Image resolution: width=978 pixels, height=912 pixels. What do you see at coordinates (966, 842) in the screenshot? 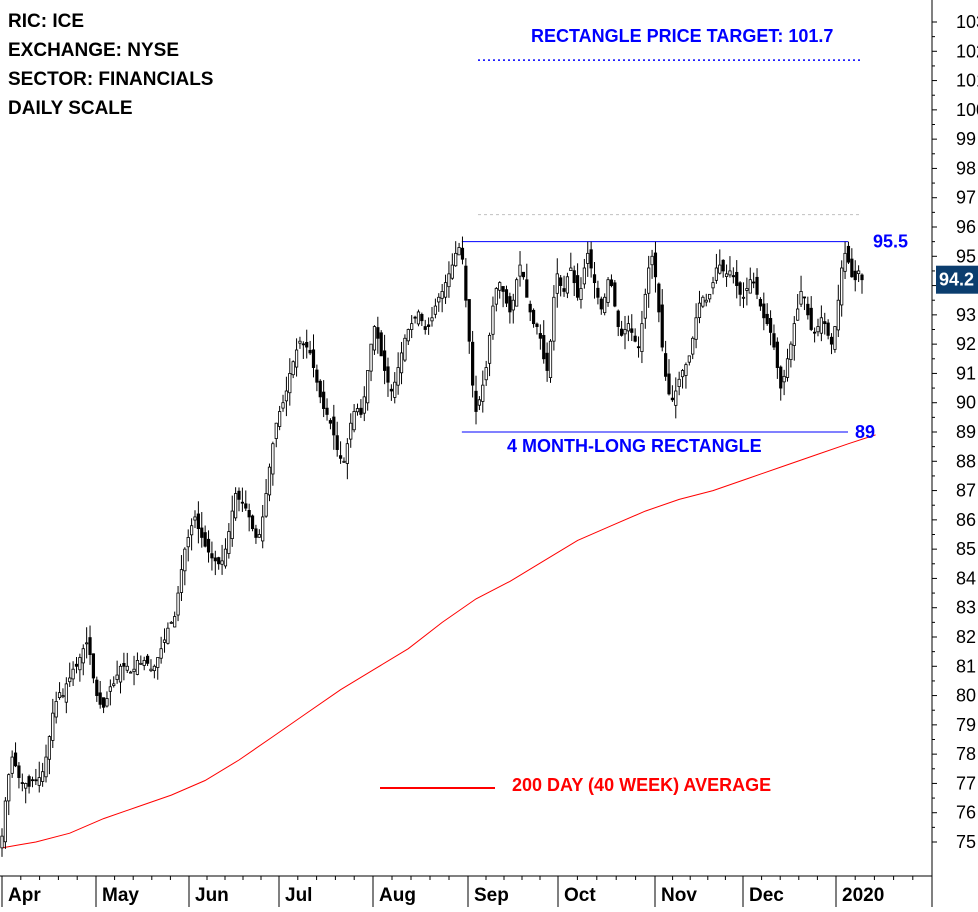
I see `price-tick-label: 75` at bounding box center [966, 842].